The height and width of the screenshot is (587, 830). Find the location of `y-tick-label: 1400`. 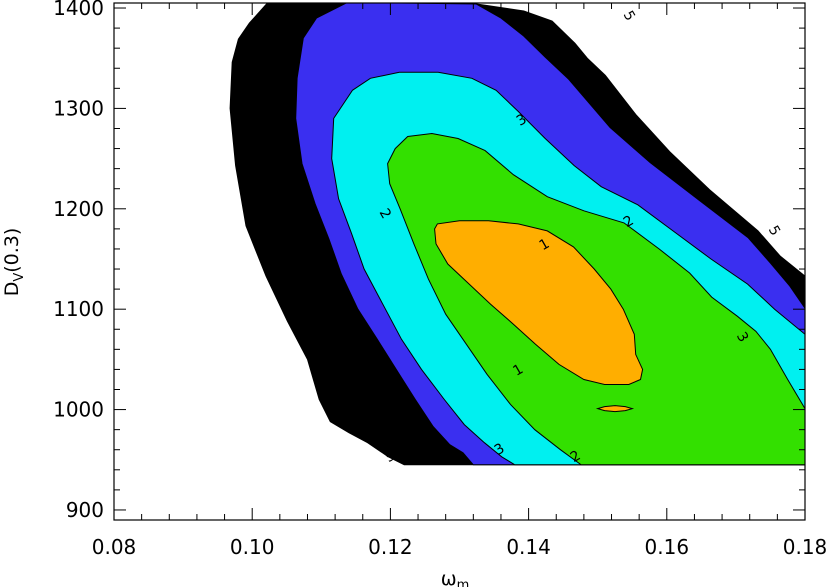

y-tick-label: 1400 is located at coordinates (78, 10).